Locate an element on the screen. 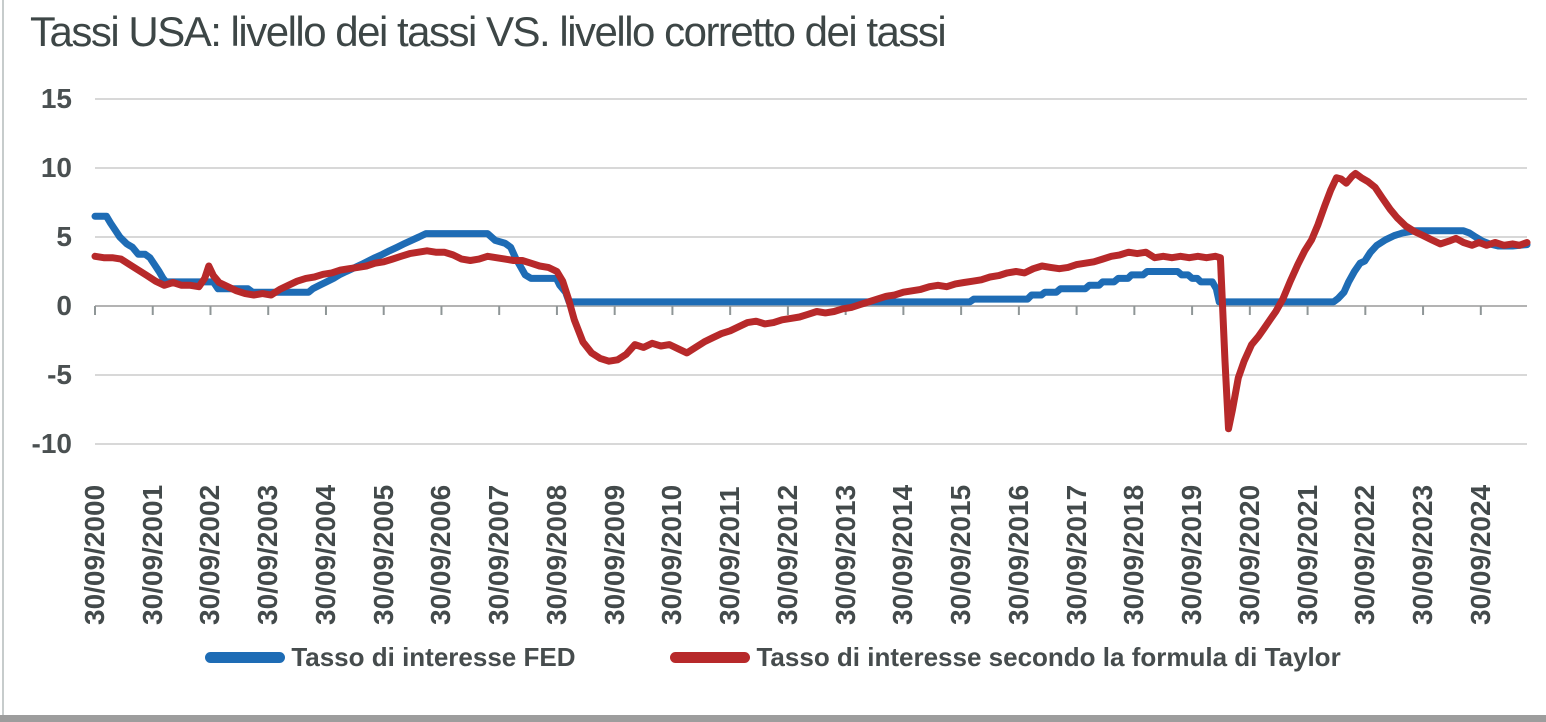  x-axis-tick-label: 30/09/2004 is located at coordinates (325, 554).